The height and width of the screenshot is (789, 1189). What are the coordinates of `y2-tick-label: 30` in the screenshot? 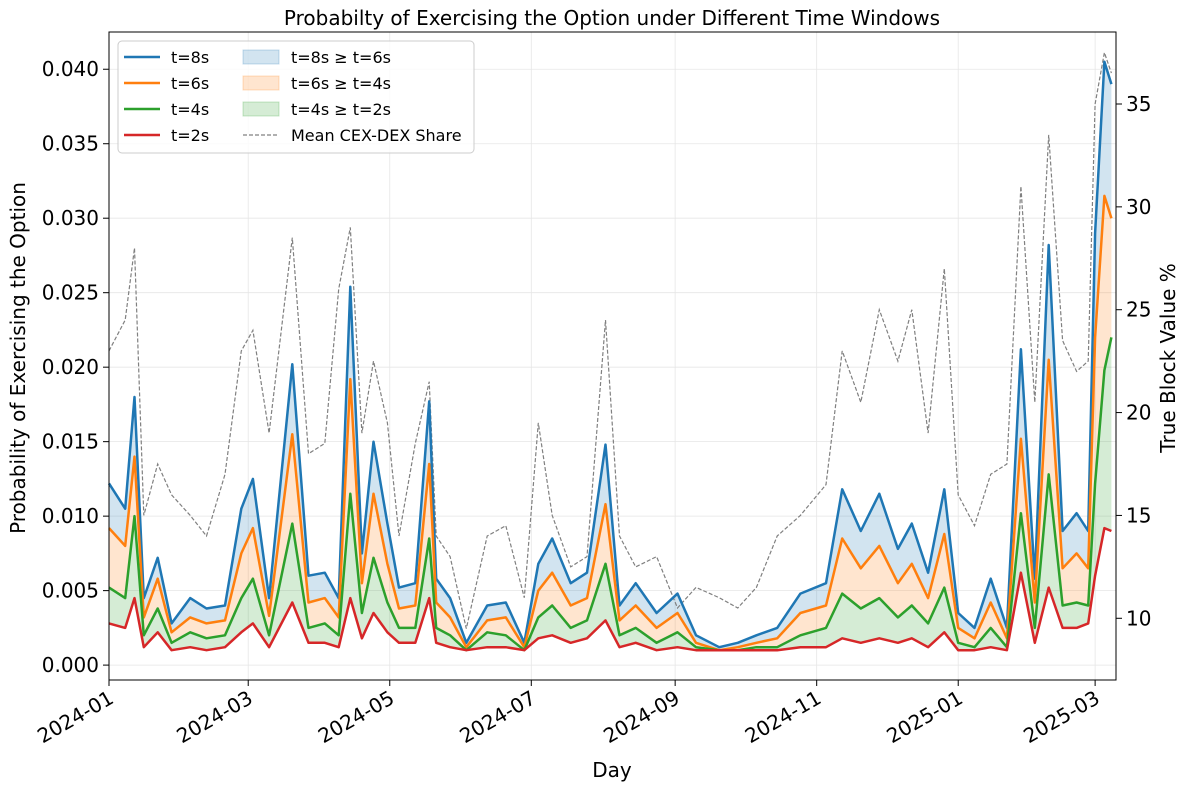 It's located at (1138, 207).